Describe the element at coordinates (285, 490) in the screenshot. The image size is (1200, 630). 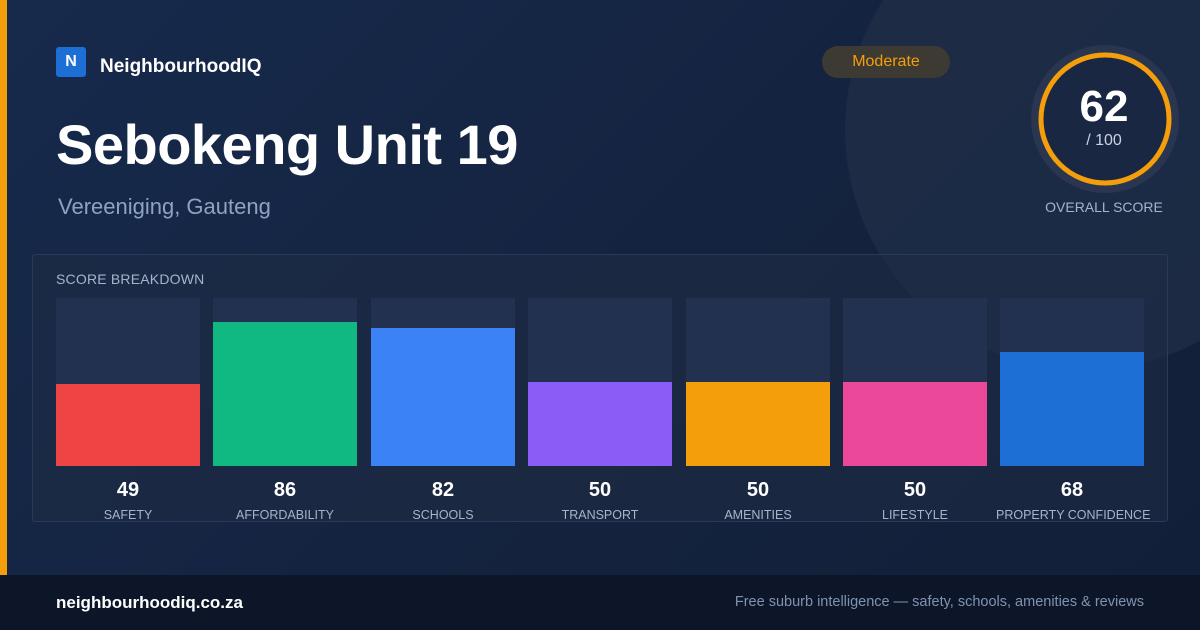
I see `bar-value-label: 86` at that location.